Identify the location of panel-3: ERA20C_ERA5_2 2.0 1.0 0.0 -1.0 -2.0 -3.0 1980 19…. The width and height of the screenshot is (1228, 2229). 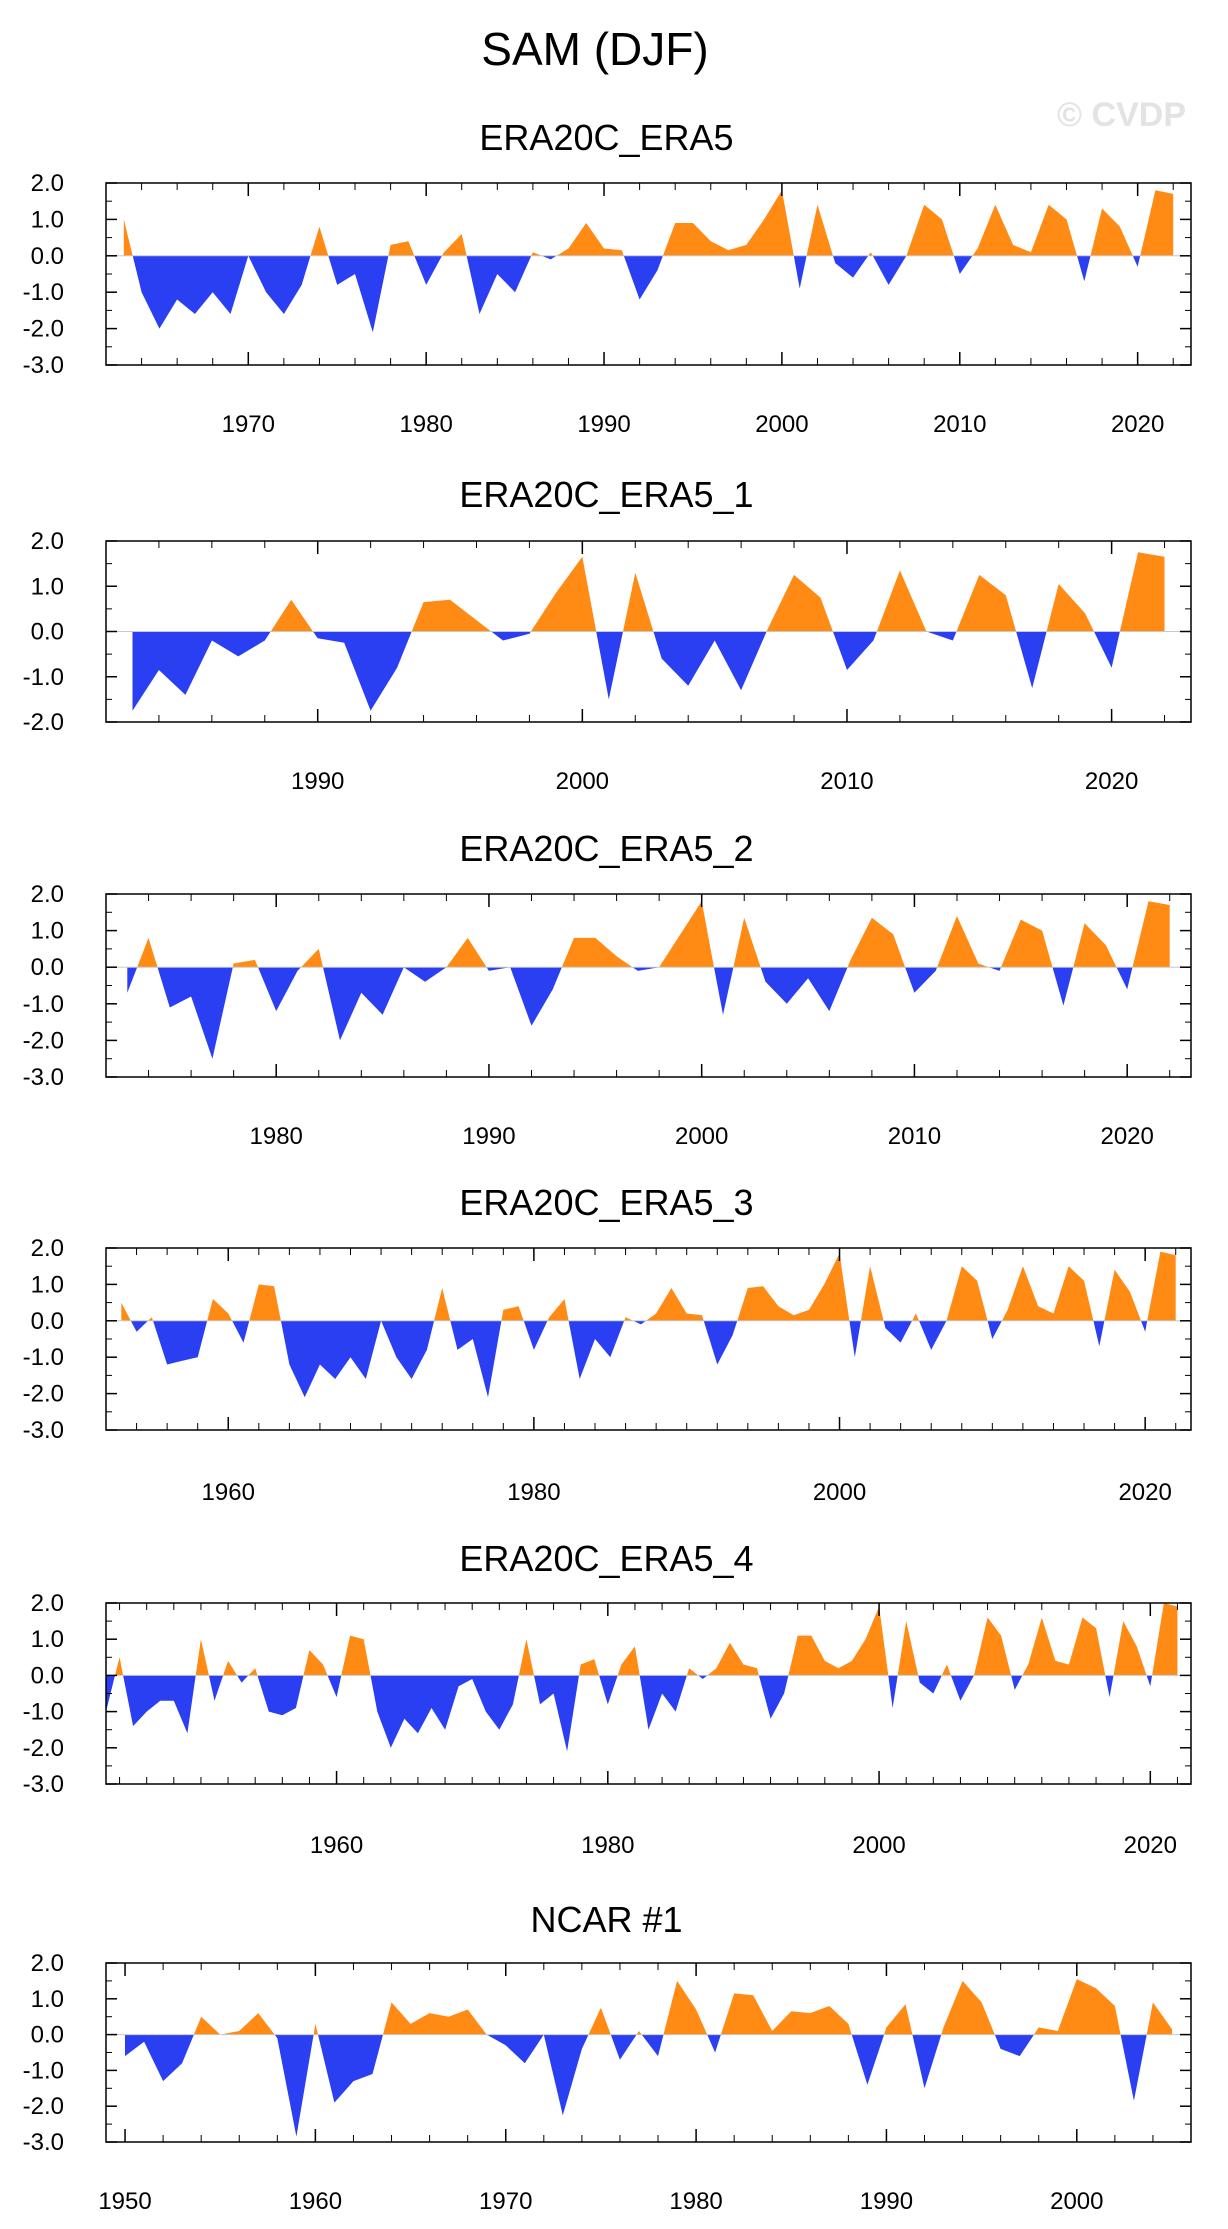
(607, 989).